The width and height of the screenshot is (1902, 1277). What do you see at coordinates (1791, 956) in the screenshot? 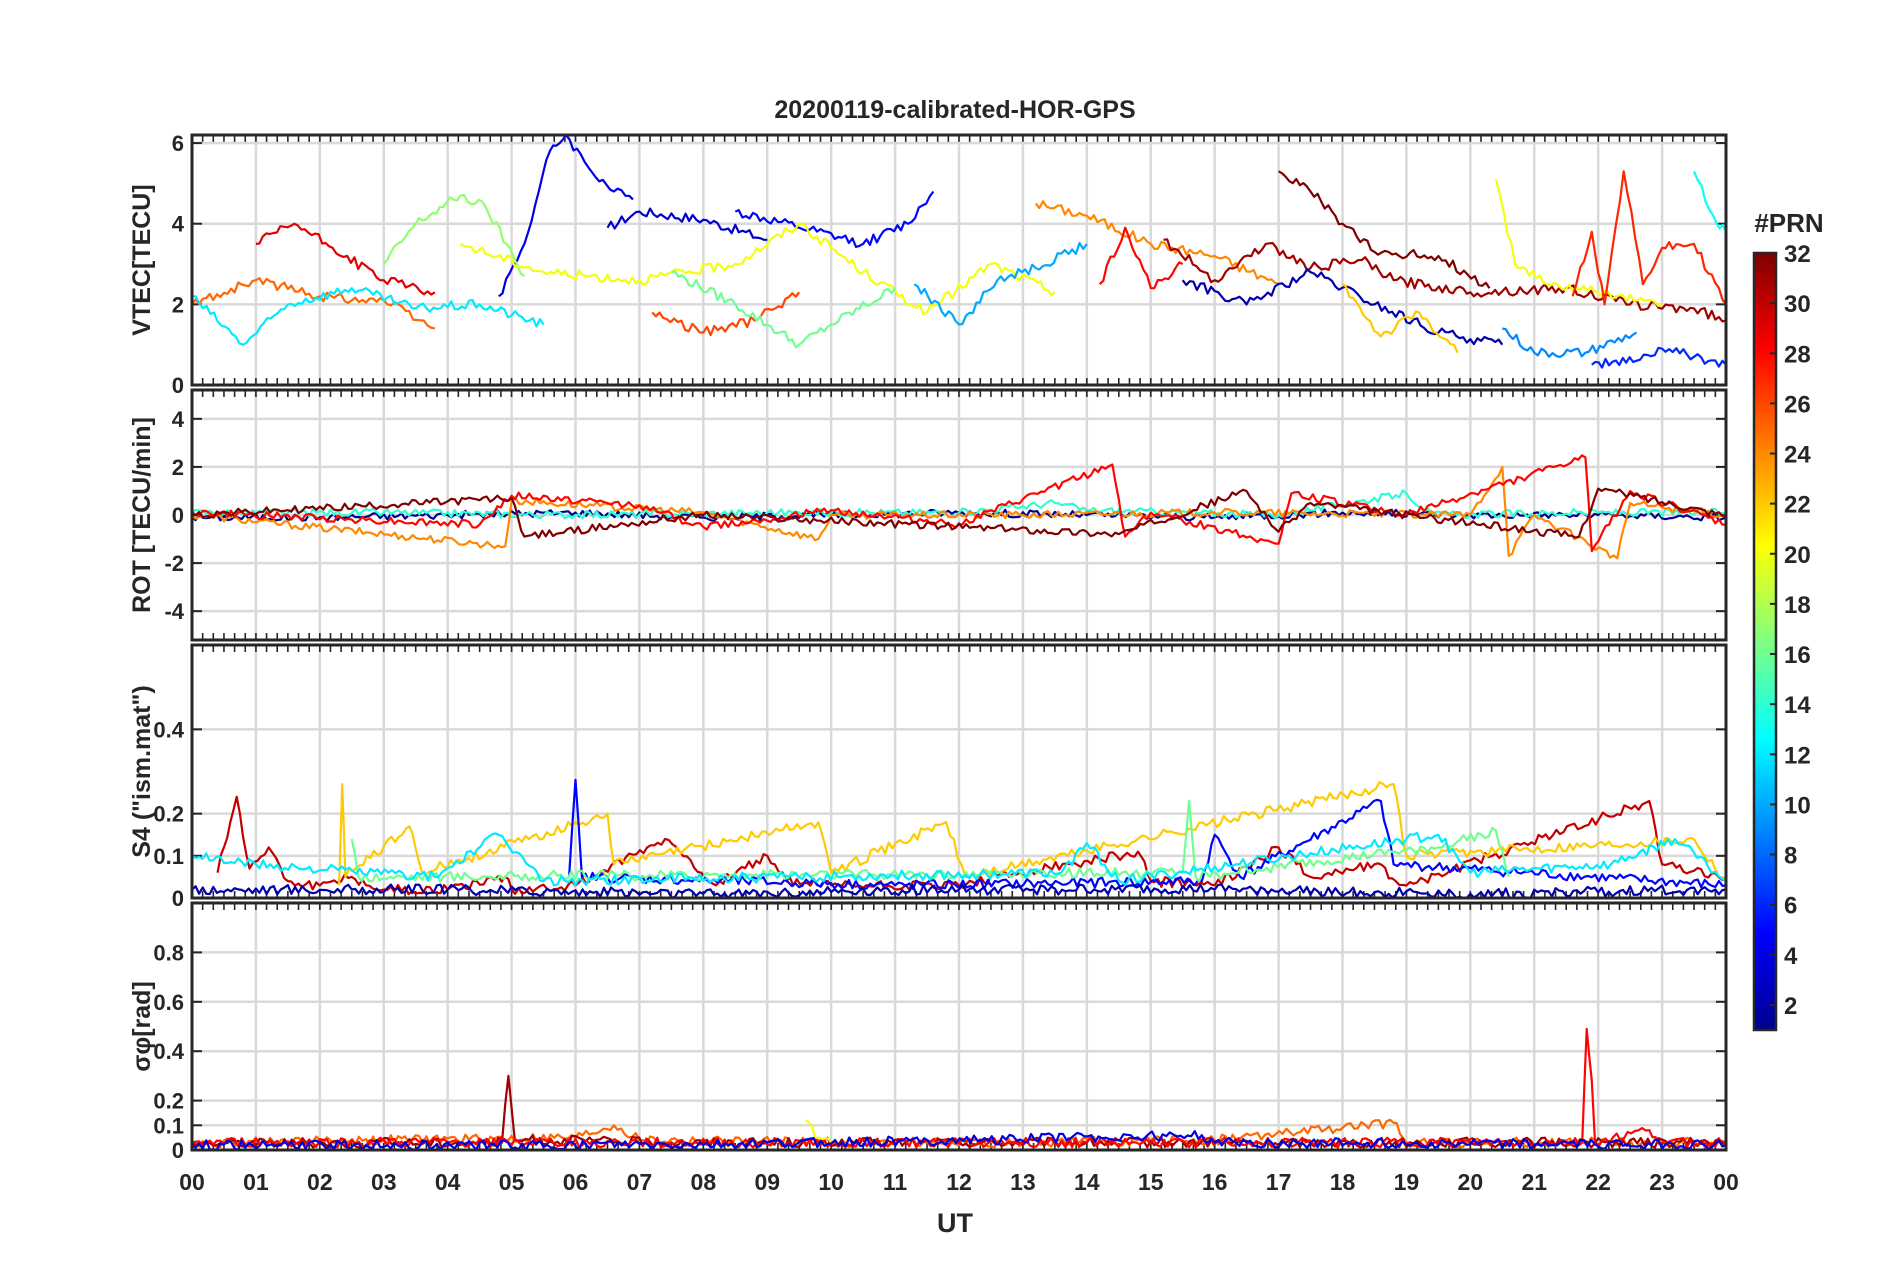
I see `colorbar-tick-label: 4` at bounding box center [1791, 956].